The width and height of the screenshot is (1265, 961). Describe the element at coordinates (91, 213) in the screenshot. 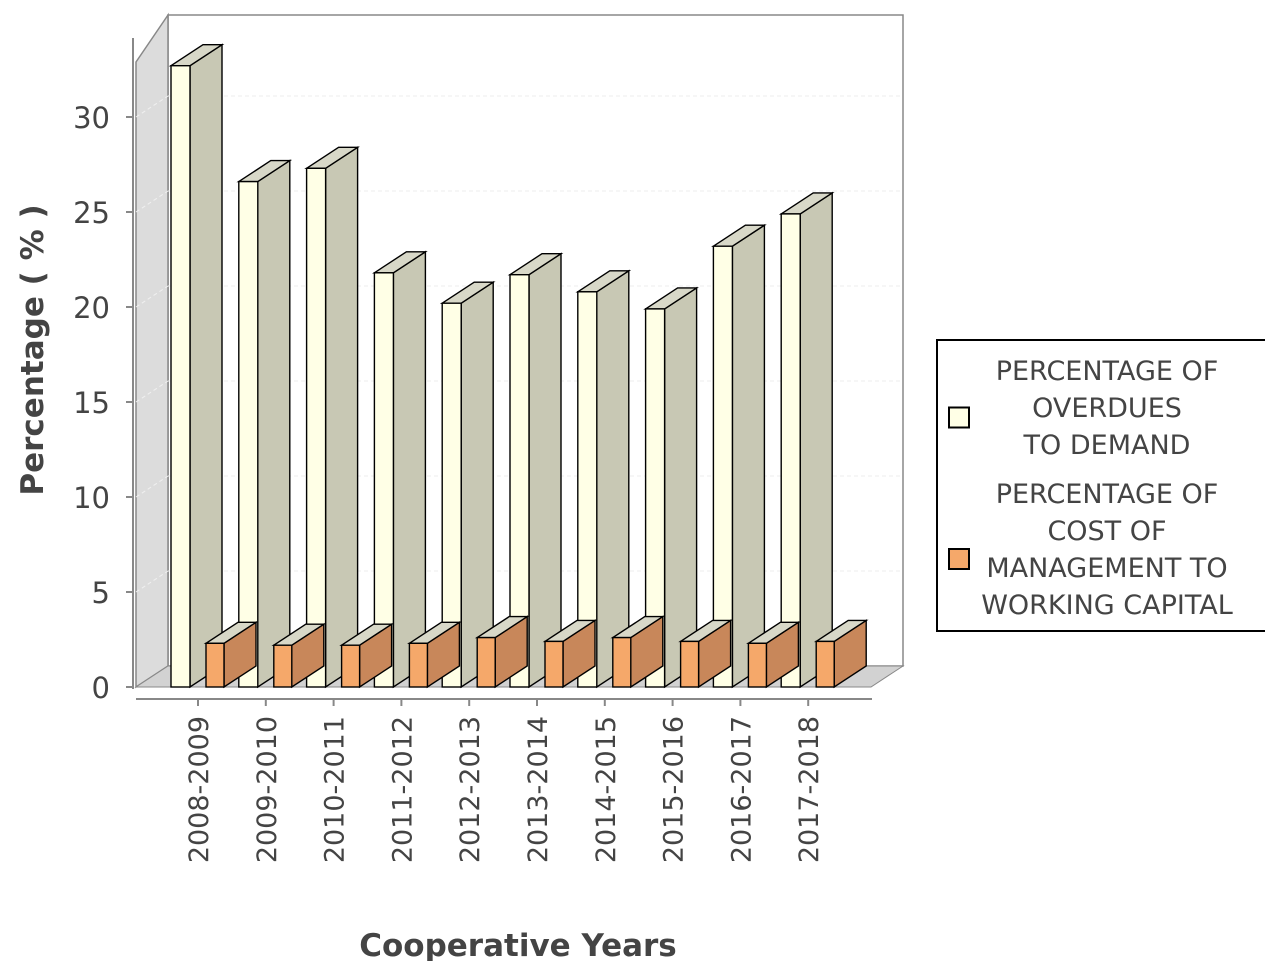

I see `y-tick-label: 25` at that location.